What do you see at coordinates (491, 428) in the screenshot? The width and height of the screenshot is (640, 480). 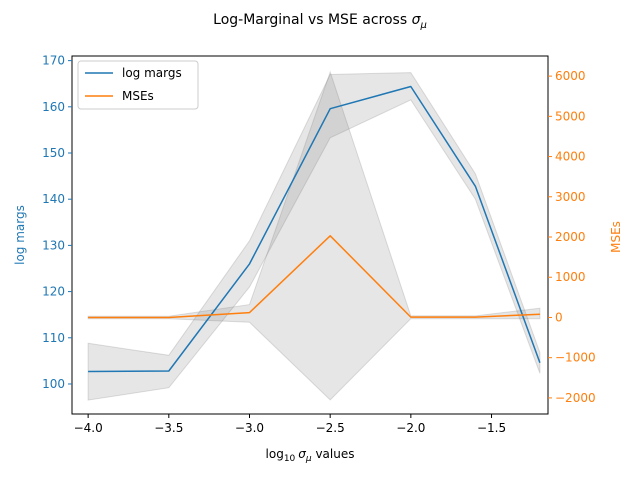 I see `x-tick-label: −1.5` at bounding box center [491, 428].